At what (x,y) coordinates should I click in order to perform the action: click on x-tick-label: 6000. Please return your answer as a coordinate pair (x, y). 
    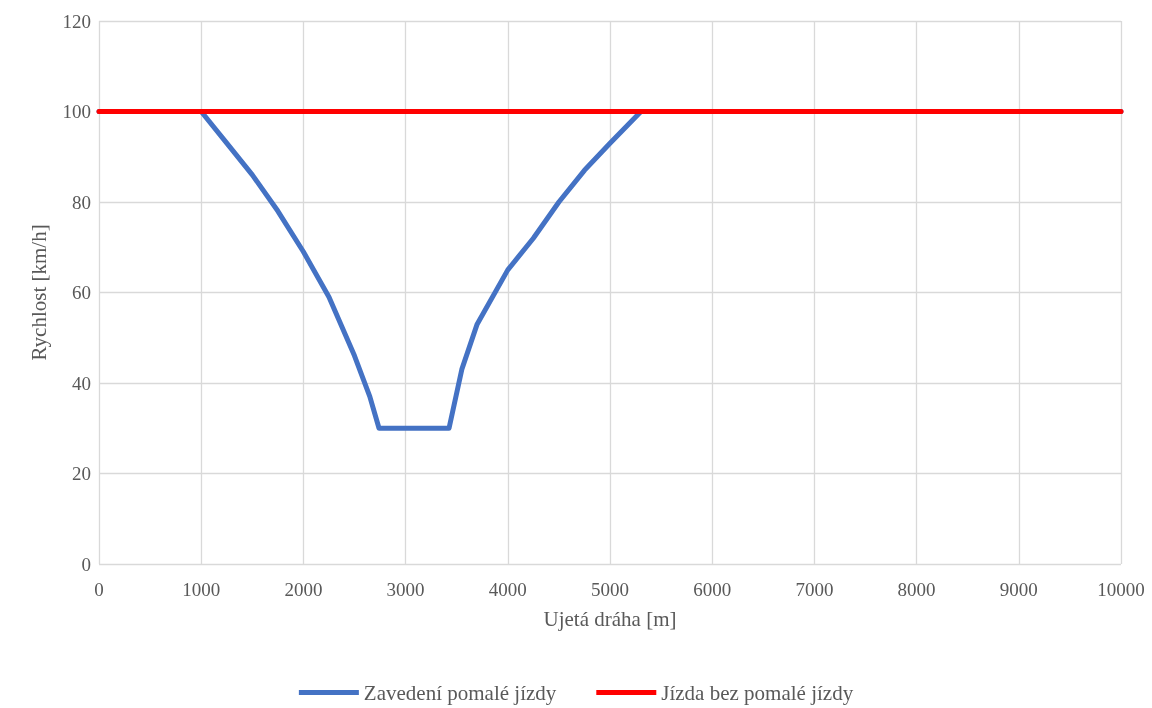
    Looking at the image, I should click on (712, 589).